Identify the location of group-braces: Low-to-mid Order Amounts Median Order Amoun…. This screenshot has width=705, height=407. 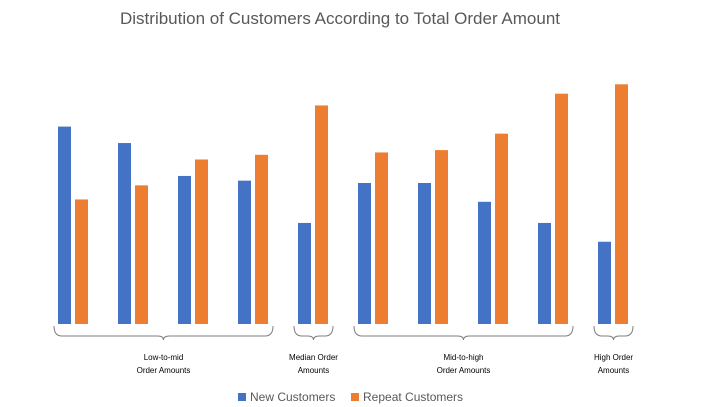
(343, 350).